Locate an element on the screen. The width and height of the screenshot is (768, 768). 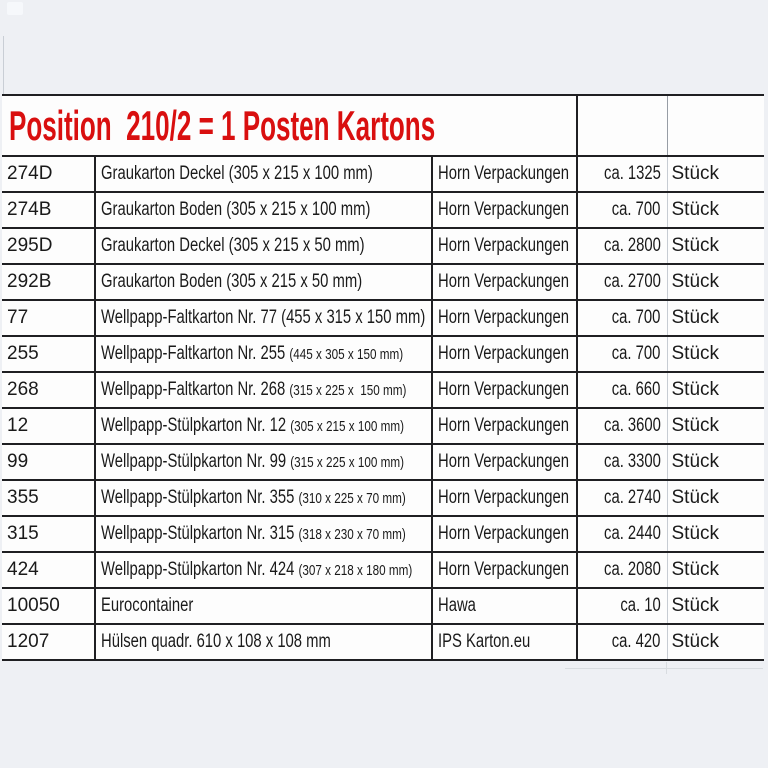
cell-description: Graukarton Deckel (305 x 215 x 50 mm) is located at coordinates (263, 246).